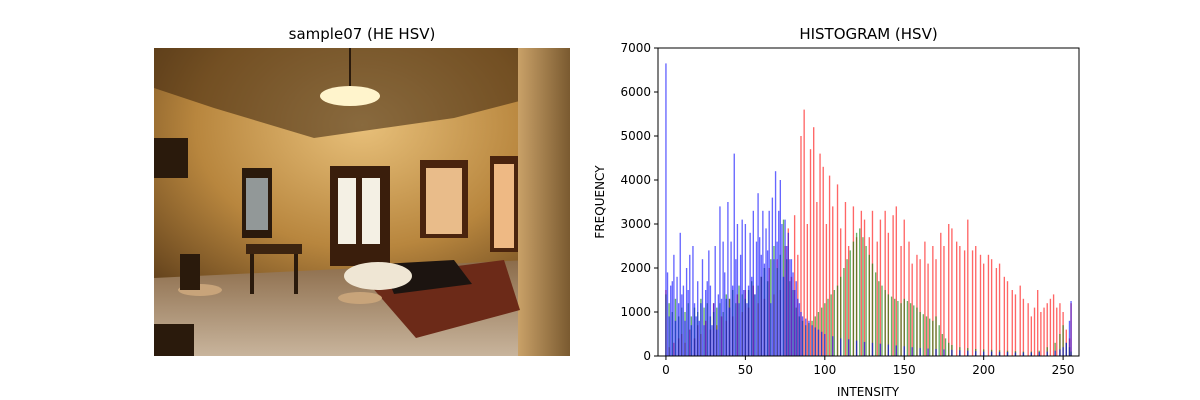 The image size is (1200, 400). What do you see at coordinates (362, 34) in the screenshot?
I see `image-title: sample07 (HE HSV)` at bounding box center [362, 34].